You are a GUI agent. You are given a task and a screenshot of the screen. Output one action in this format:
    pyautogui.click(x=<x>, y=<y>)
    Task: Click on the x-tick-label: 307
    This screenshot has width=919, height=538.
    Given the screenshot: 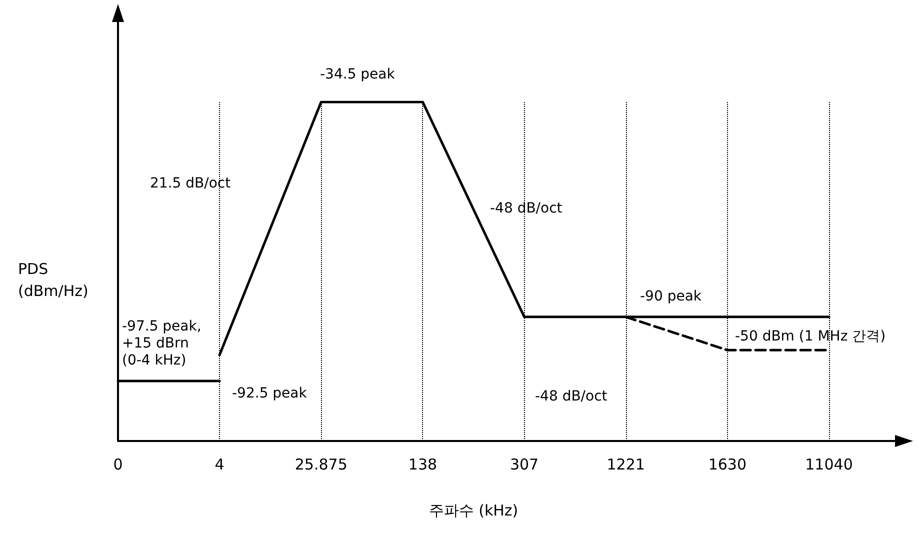 What is the action you would take?
    pyautogui.click(x=524, y=465)
    